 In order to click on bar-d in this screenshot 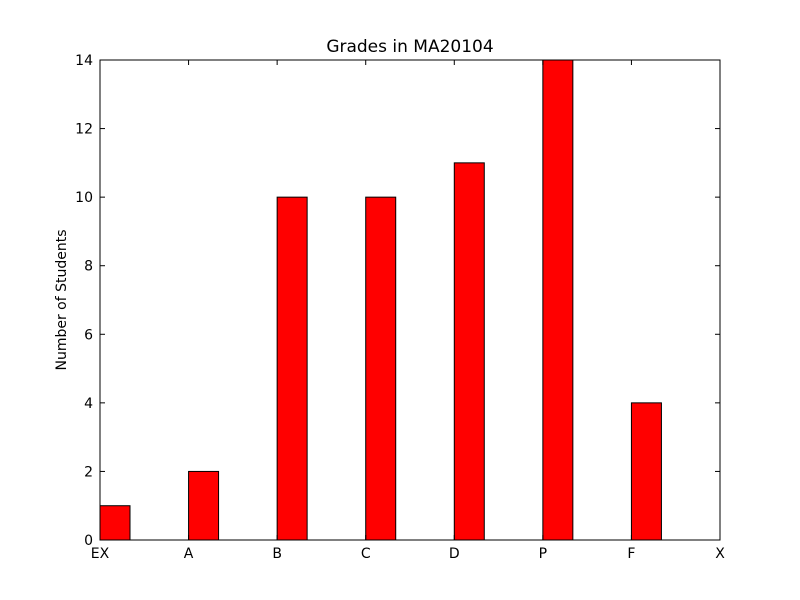, I will do `click(469, 351)`.